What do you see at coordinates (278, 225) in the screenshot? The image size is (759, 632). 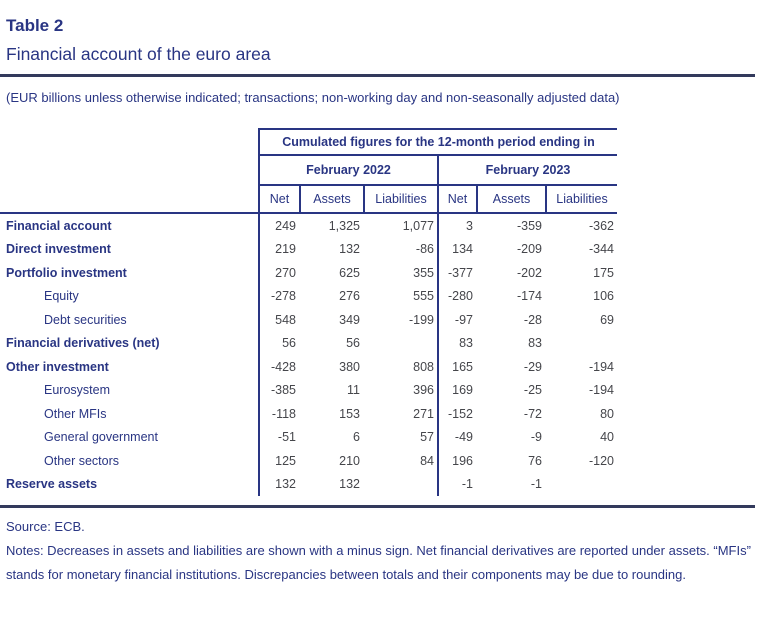 I see `cell-value: 249` at bounding box center [278, 225].